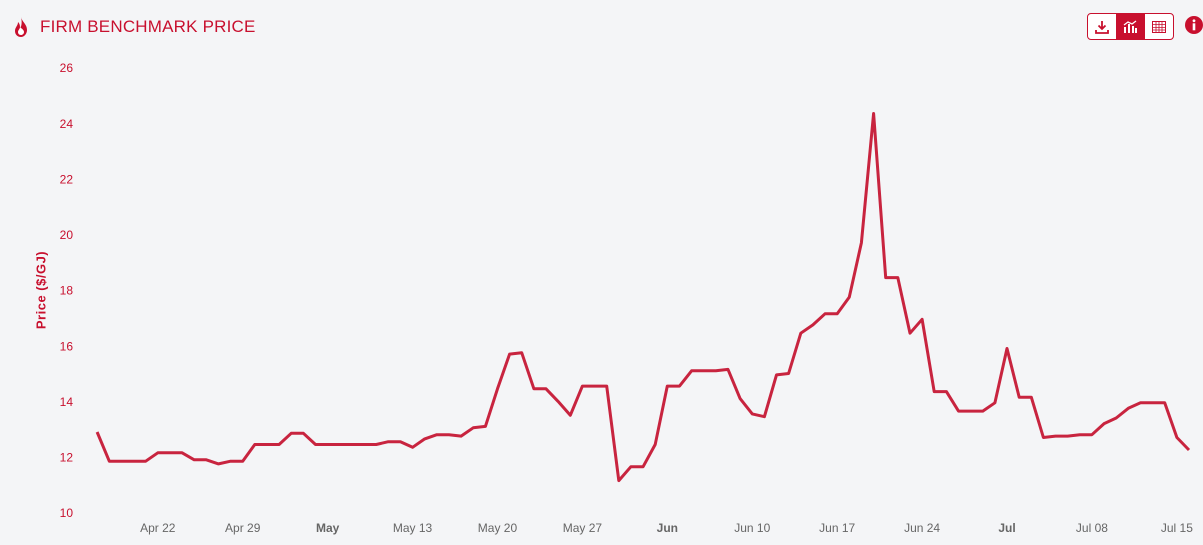 Image resolution: width=1203 pixels, height=545 pixels. I want to click on chart-title: FIRM BENCHMARK PRICE, so click(148, 26).